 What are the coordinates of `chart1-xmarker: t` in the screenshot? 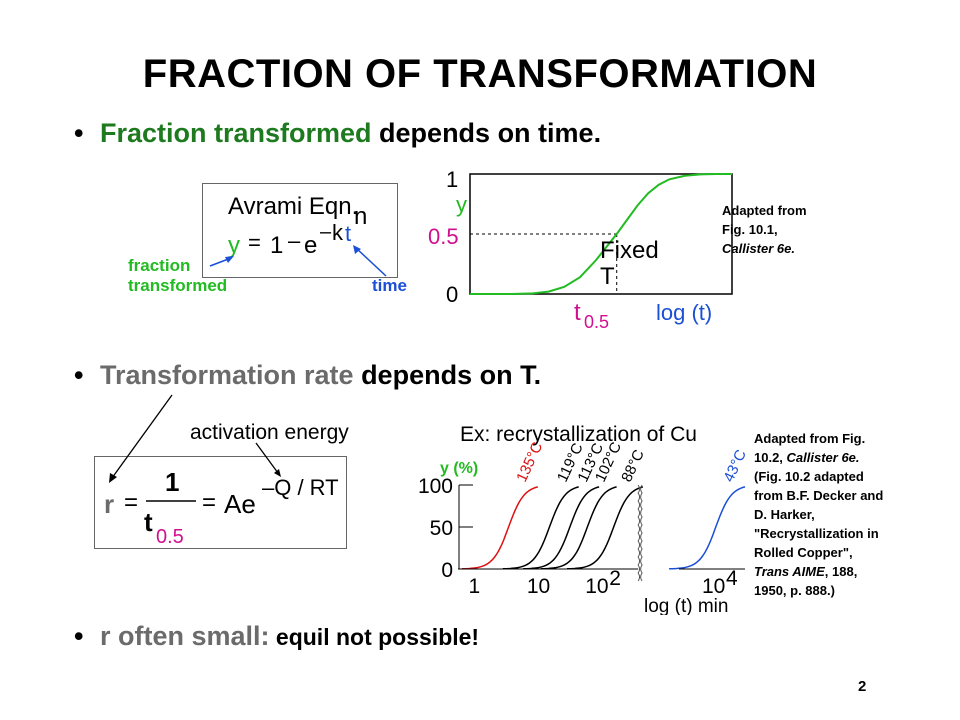 It's located at (577, 312).